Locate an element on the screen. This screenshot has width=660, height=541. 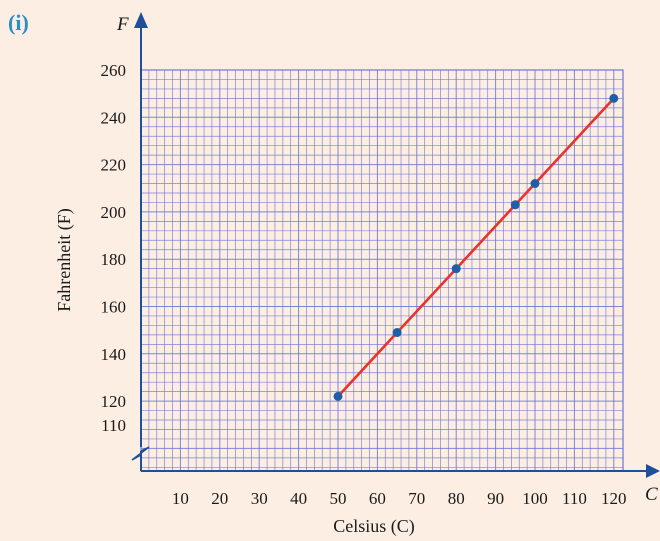
y-axis-title: Fahrenheit (F) is located at coordinates (64, 259).